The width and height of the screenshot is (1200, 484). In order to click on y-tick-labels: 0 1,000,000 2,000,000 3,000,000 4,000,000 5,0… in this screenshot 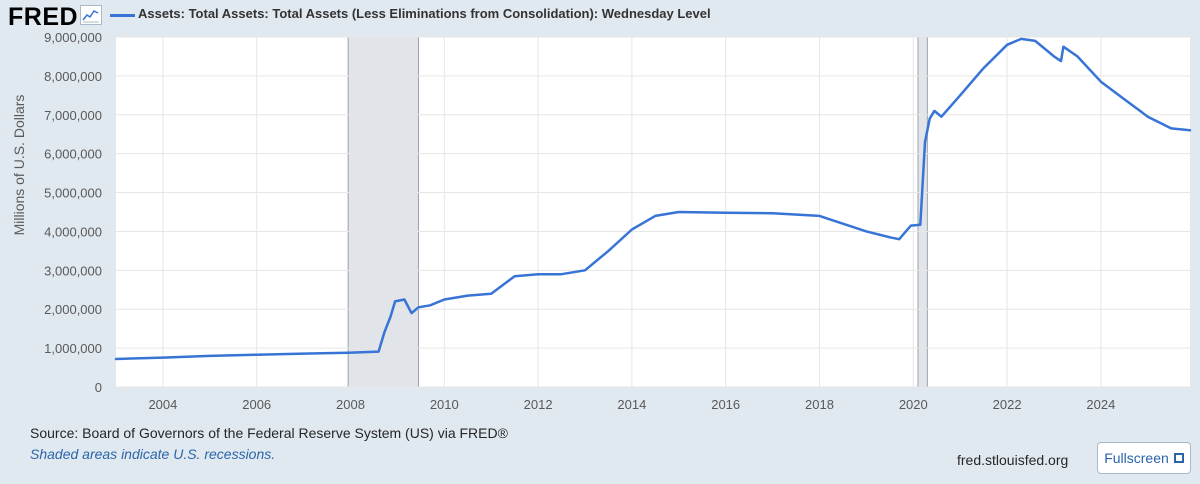, I will do `click(73, 212)`.